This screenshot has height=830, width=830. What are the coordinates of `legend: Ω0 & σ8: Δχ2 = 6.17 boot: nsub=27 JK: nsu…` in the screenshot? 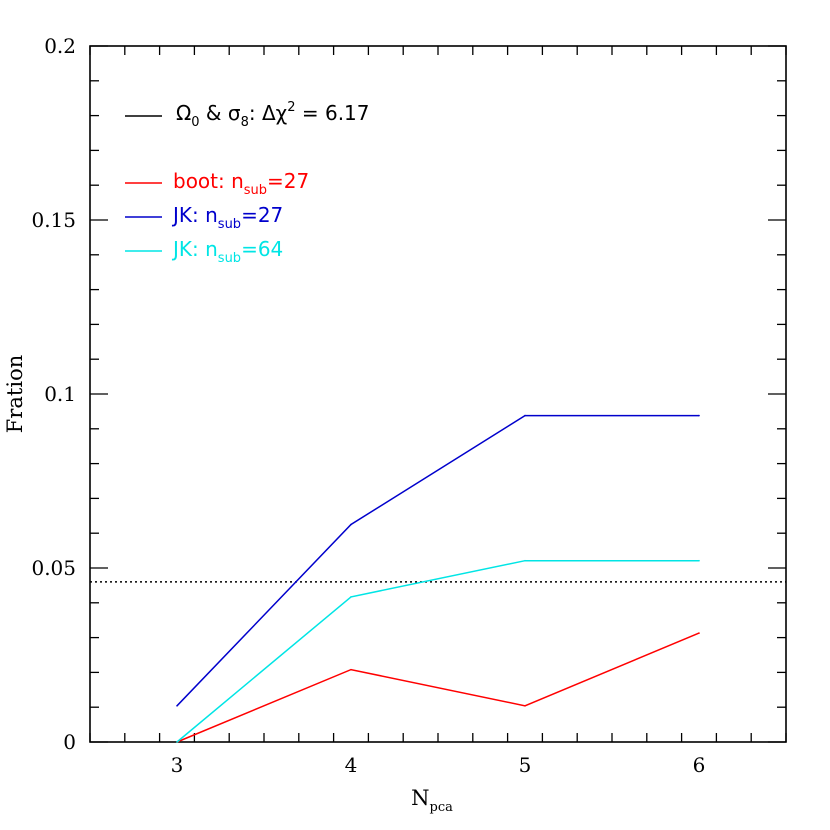 It's located at (247, 183).